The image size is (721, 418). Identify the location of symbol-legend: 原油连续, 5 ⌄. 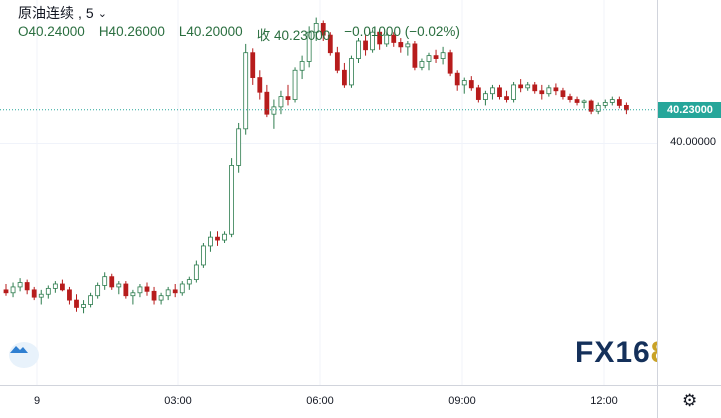
(62, 13).